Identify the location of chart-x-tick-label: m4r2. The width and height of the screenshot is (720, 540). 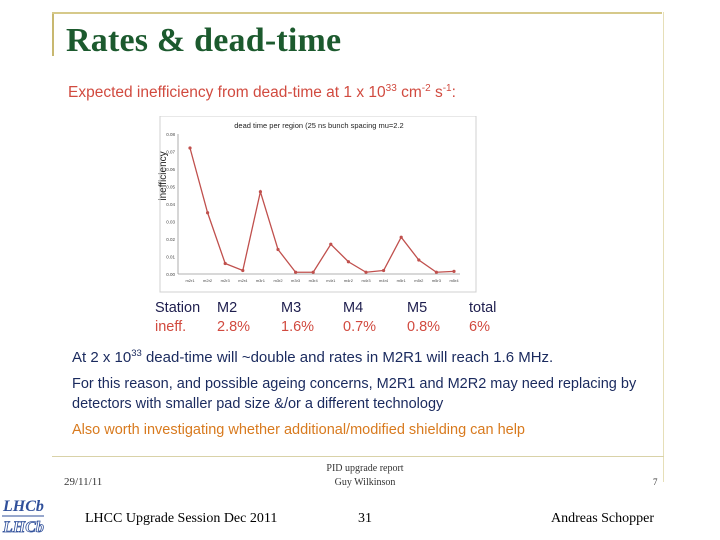
(349, 280).